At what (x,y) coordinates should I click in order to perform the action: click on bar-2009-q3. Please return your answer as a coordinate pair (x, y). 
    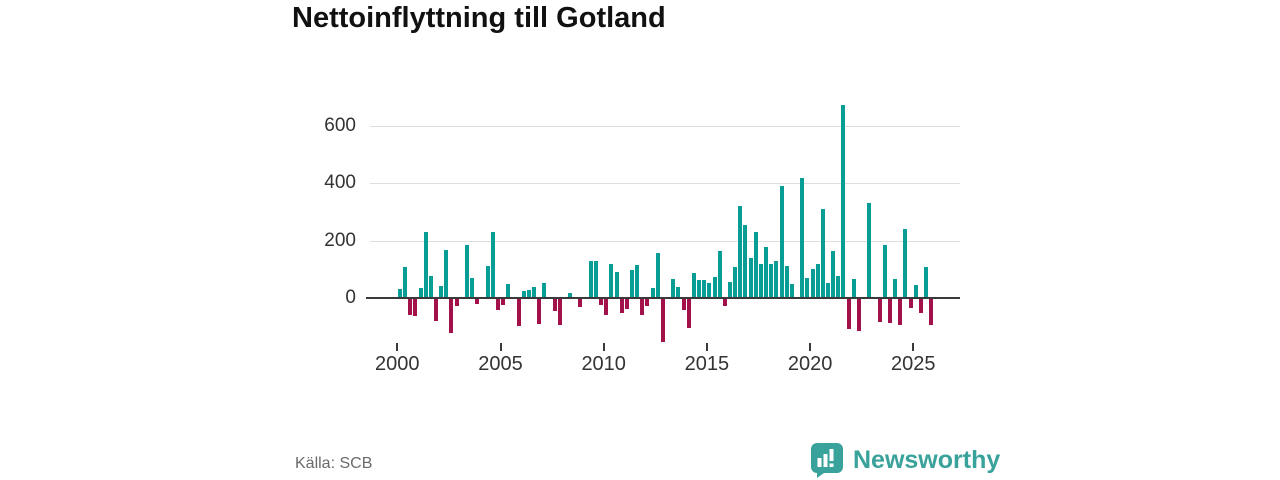
    Looking at the image, I should click on (595, 279).